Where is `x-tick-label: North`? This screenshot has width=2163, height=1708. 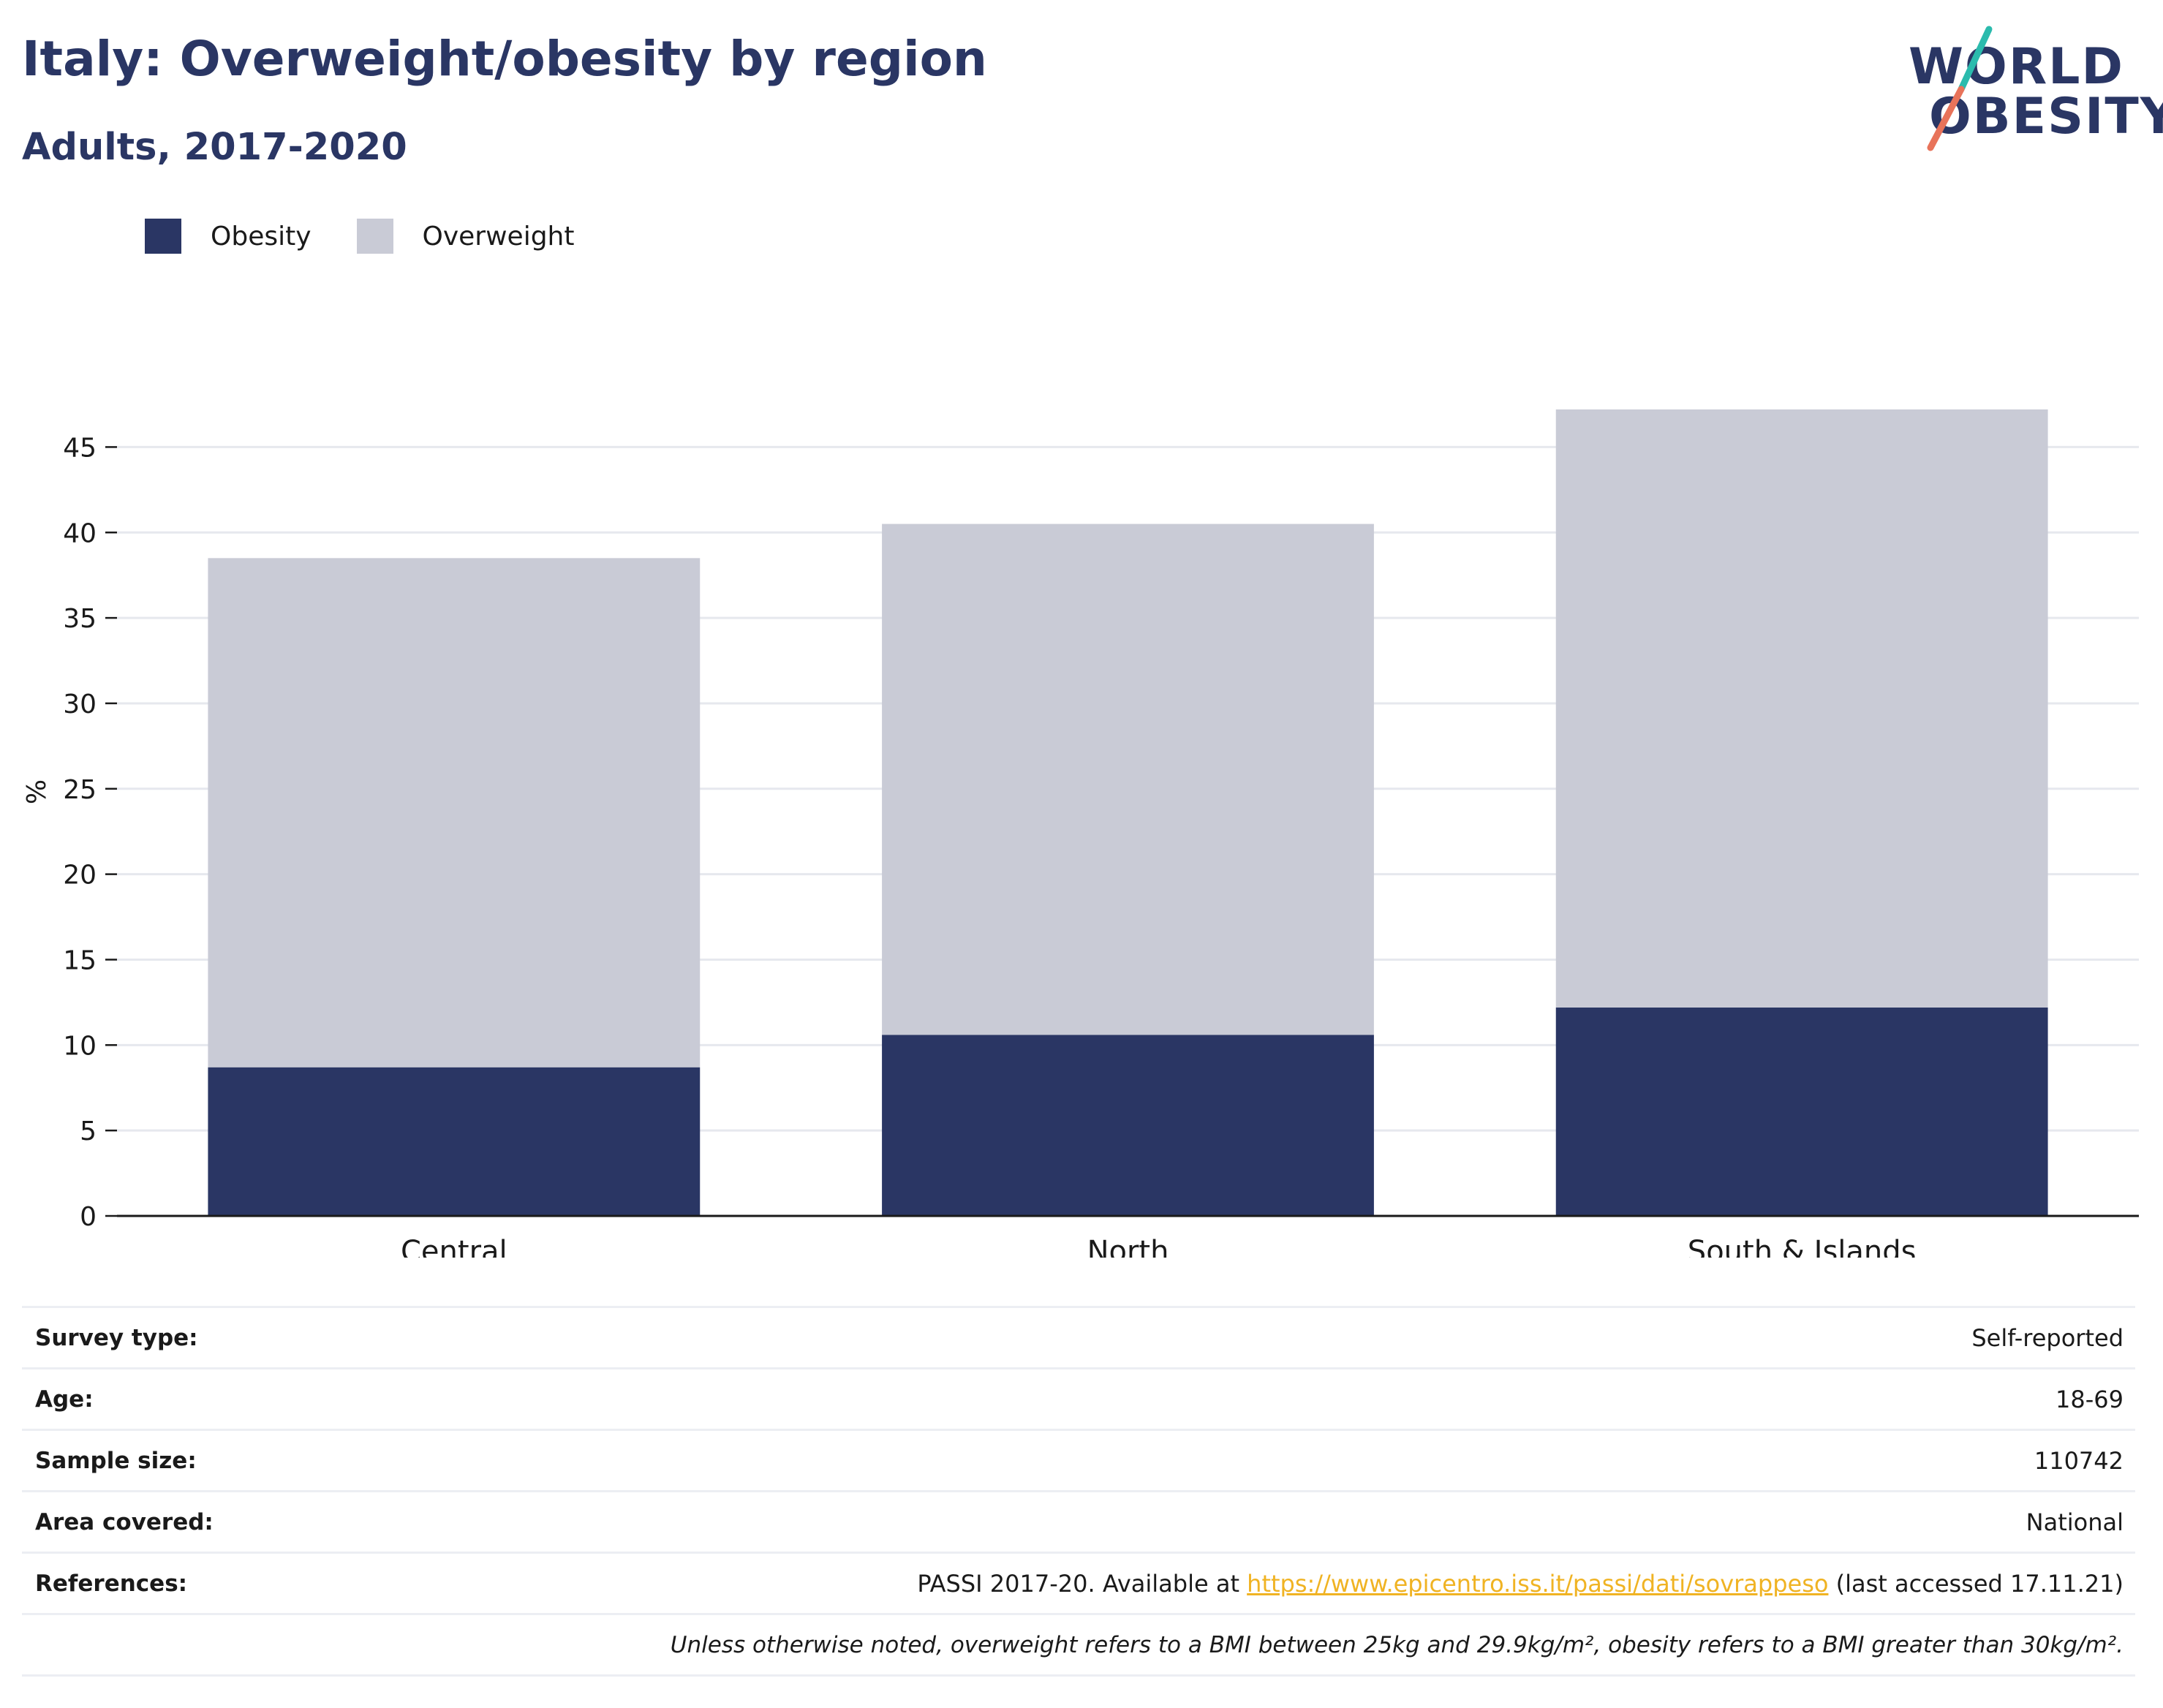
x-tick-label: North is located at coordinates (1128, 1246).